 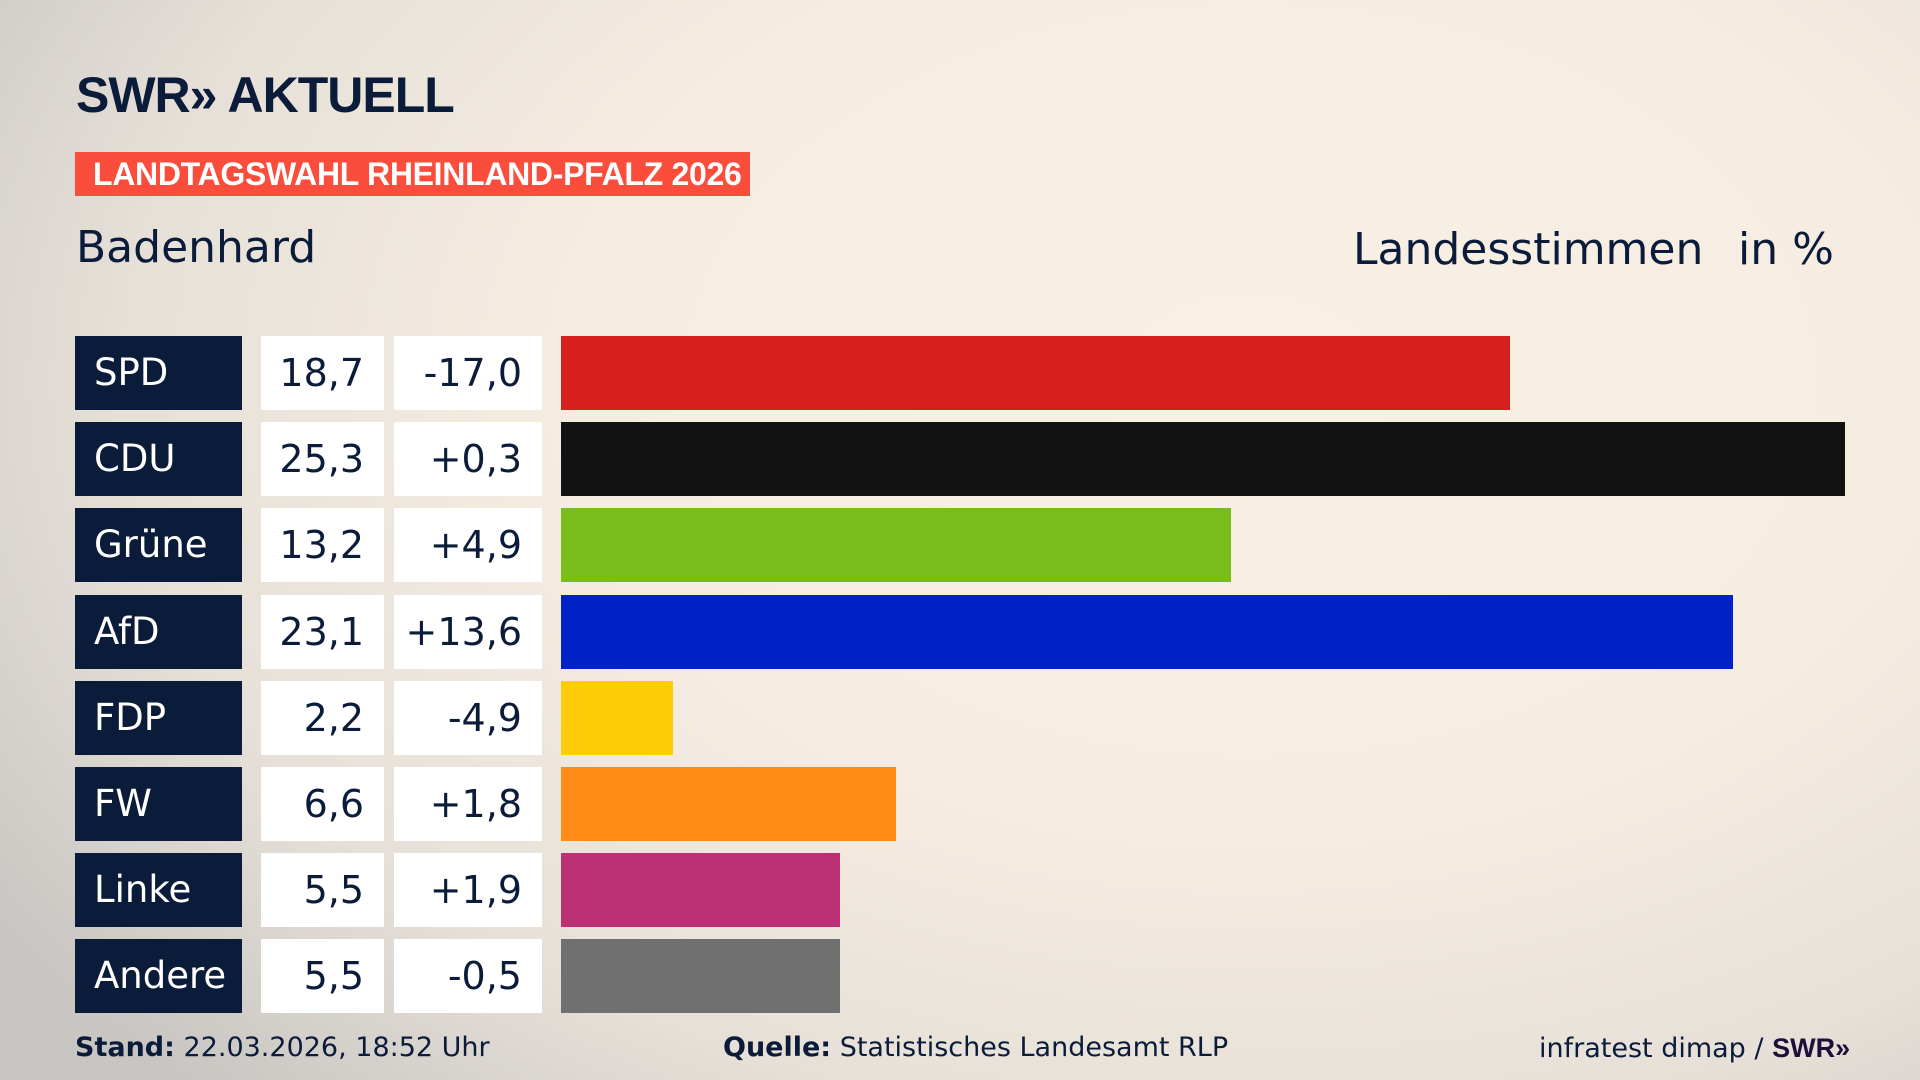 I want to click on timestamp: Stand: 22.03.2026, 18:52 Uhr, so click(x=282, y=1048).